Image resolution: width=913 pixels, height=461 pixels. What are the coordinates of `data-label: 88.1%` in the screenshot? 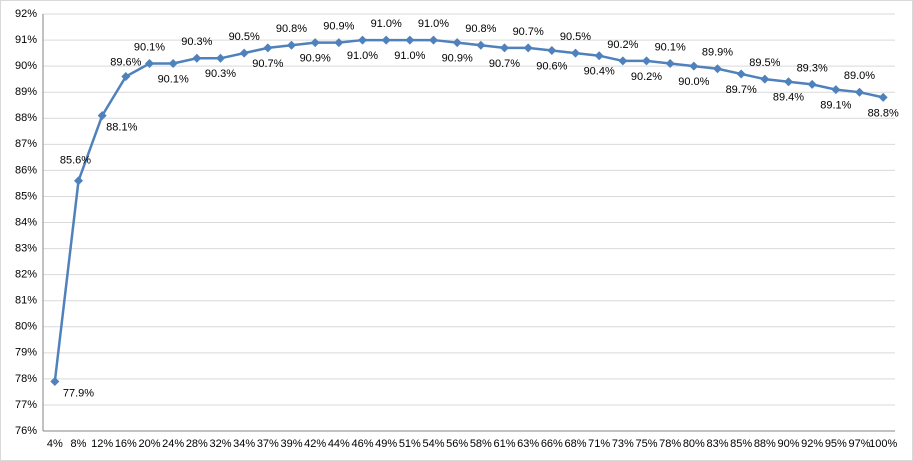 It's located at (121, 128).